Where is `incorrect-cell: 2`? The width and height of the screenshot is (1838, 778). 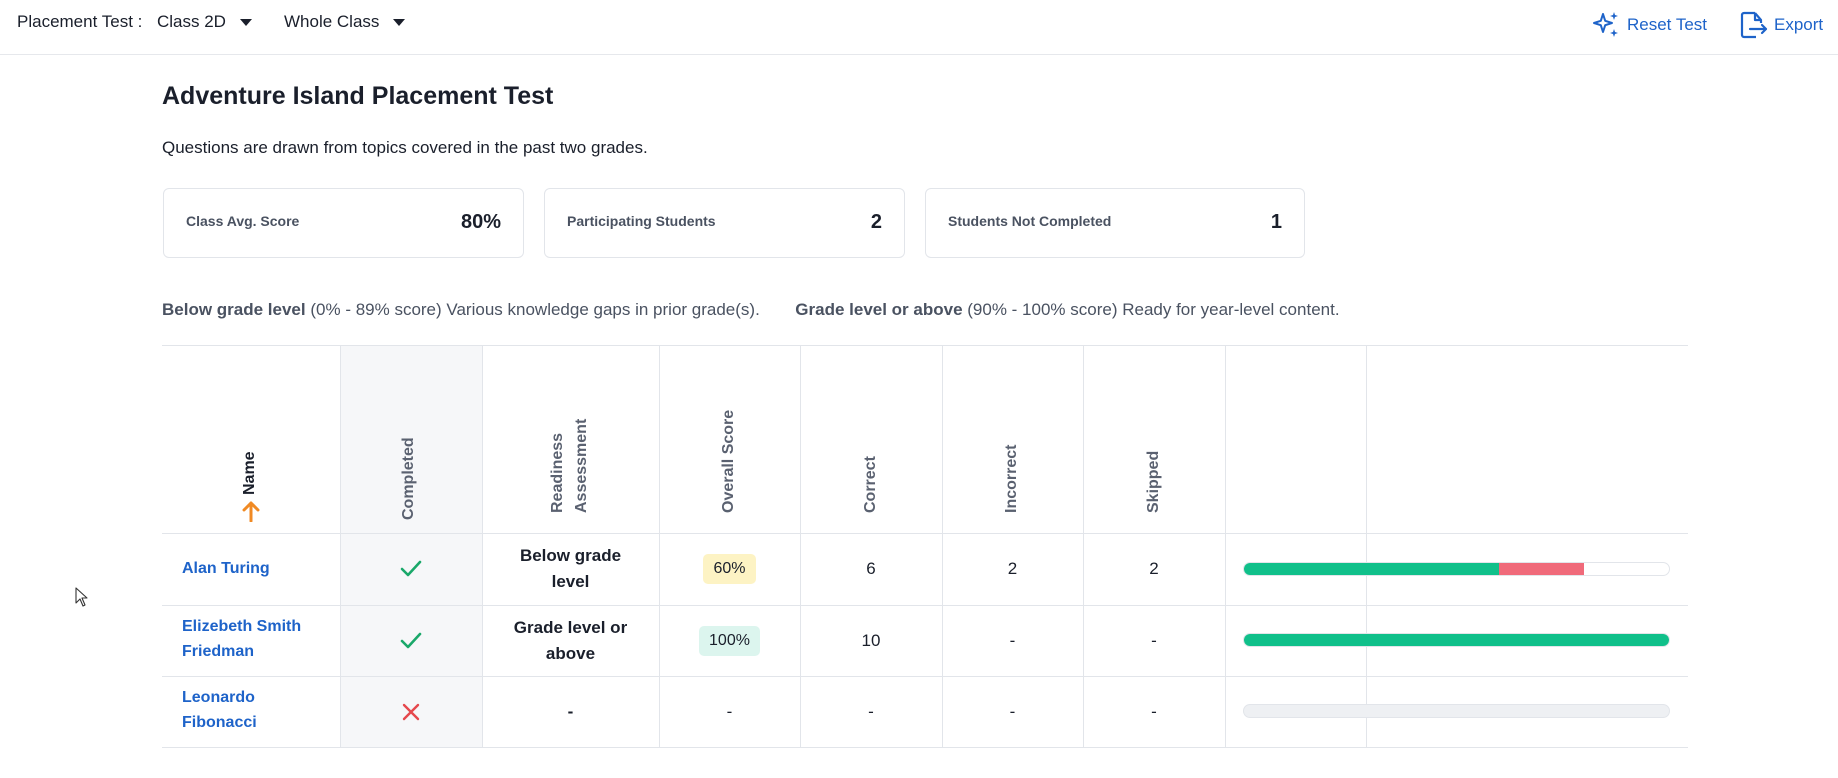
incorrect-cell: 2 is located at coordinates (1012, 568).